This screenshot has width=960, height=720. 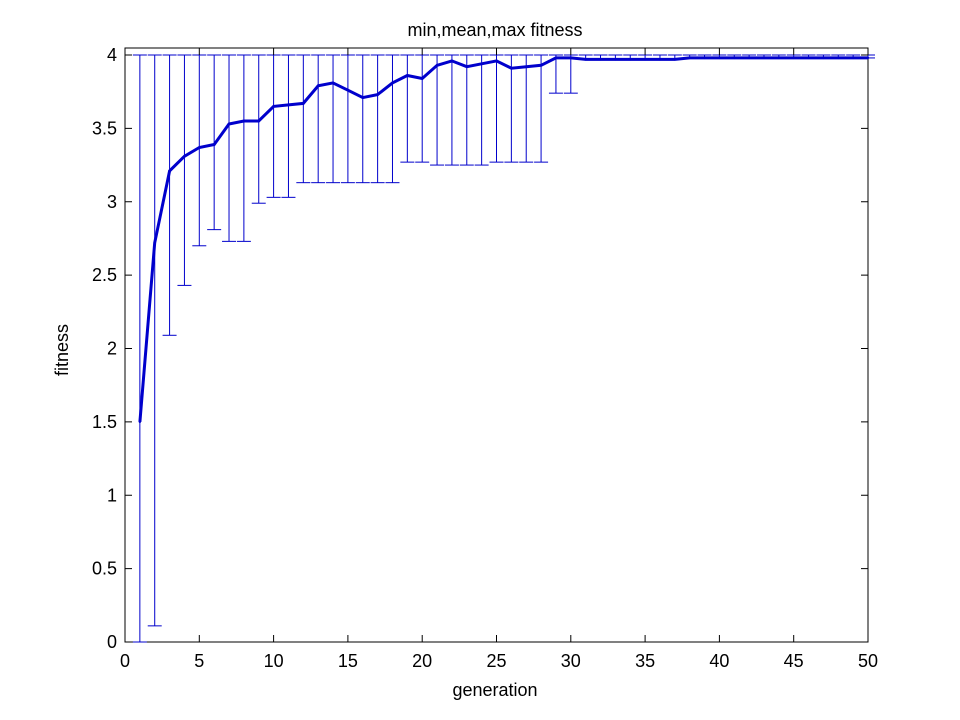 I want to click on y-tick-label: 3.5, so click(x=104, y=128).